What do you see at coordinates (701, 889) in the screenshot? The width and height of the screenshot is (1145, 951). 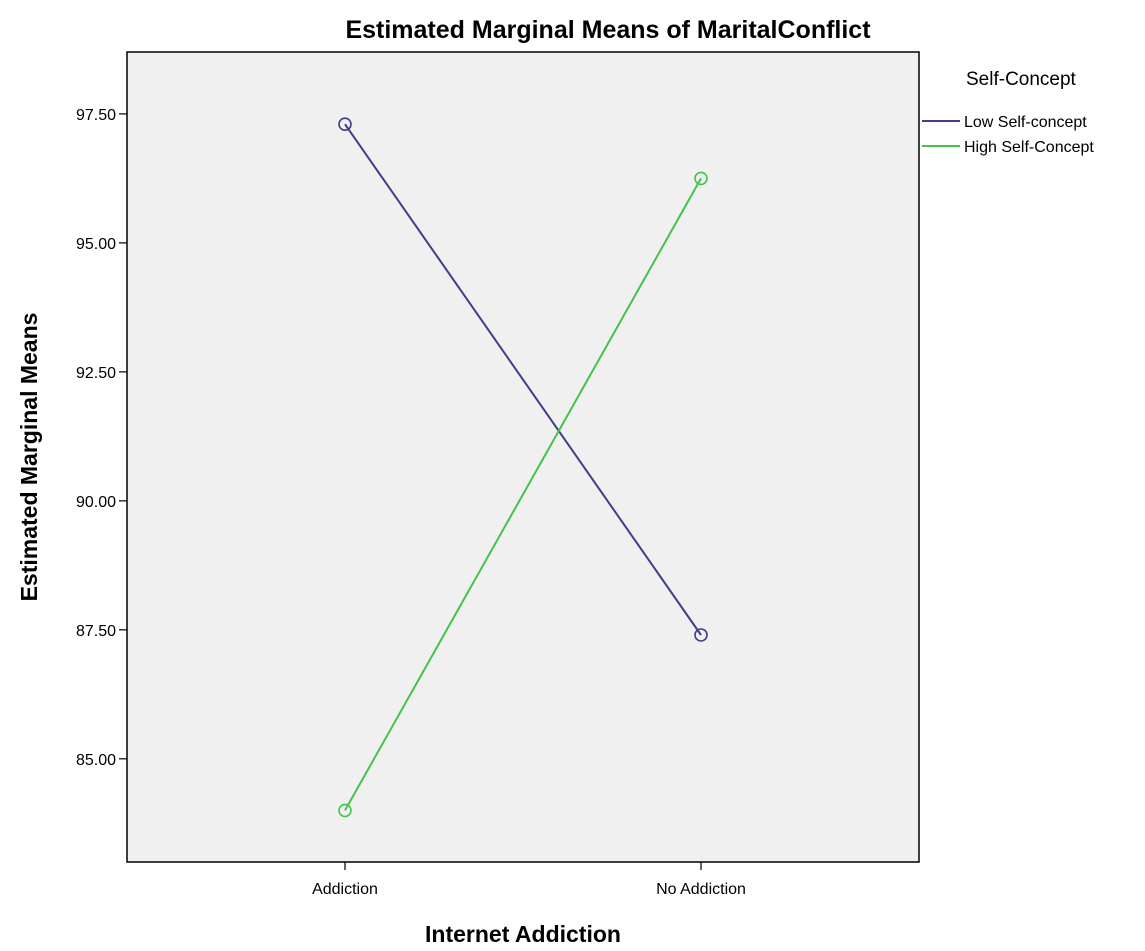 I see `x-tick-label: No Addiction` at bounding box center [701, 889].